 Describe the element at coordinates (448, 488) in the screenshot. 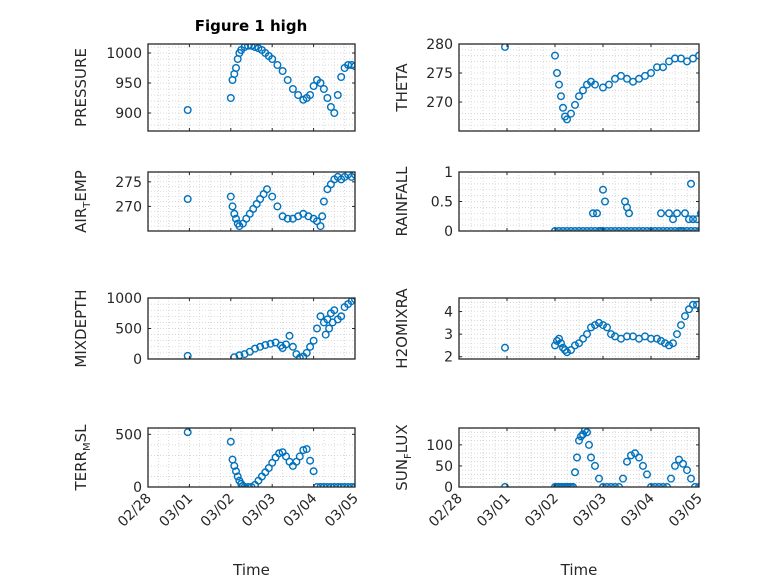

I see `y-tick-label: 0` at that location.